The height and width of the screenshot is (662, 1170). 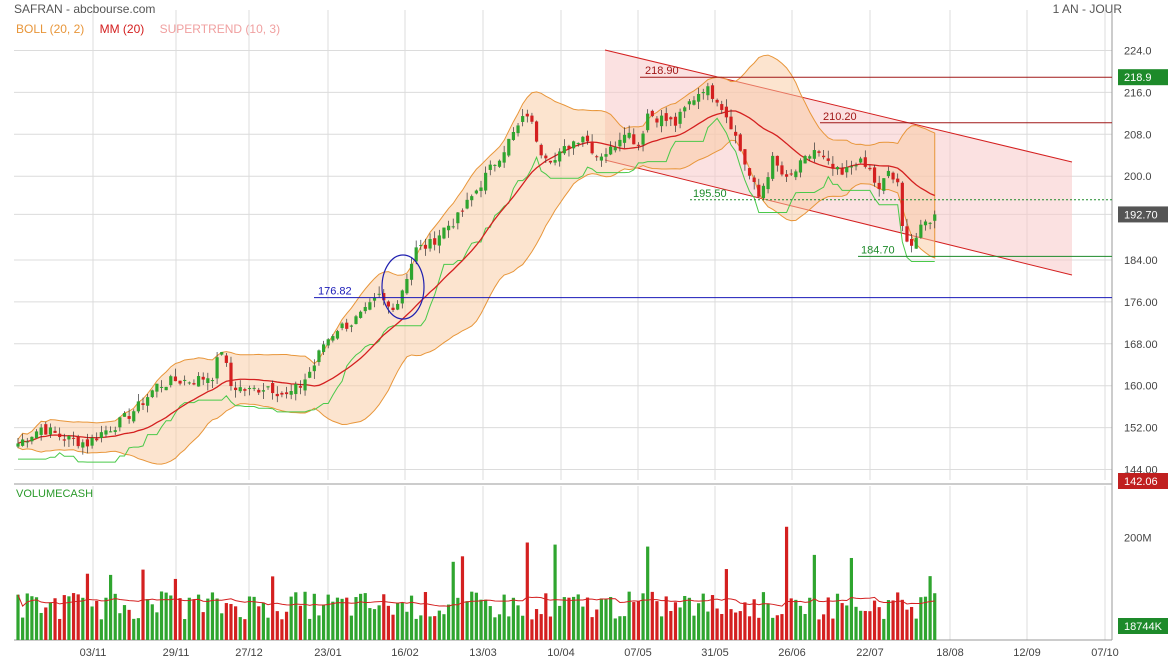 I want to click on price-badge-label: 142.06, so click(x=1141, y=482).